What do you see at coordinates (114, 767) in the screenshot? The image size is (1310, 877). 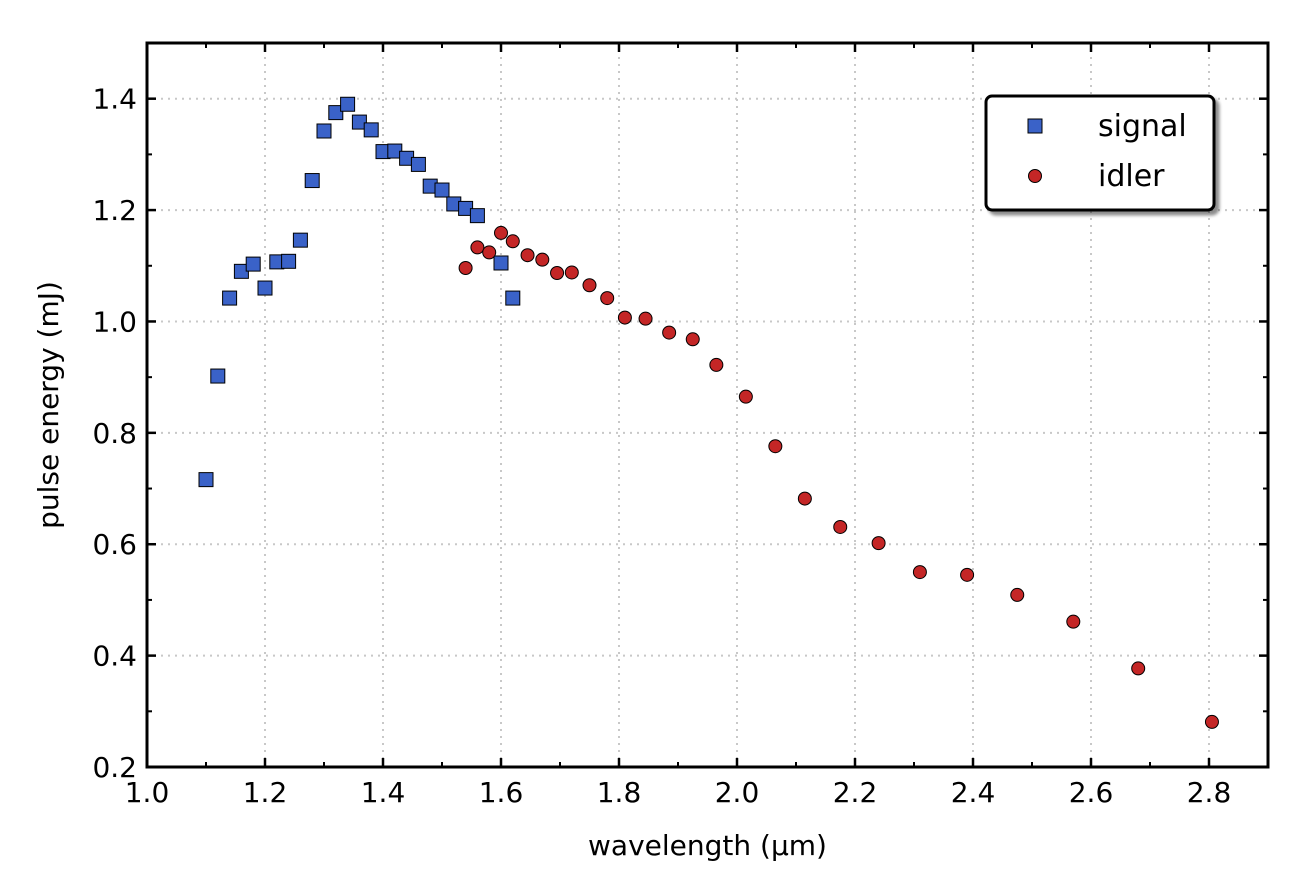 I see `y-tick-label: 0.2` at bounding box center [114, 767].